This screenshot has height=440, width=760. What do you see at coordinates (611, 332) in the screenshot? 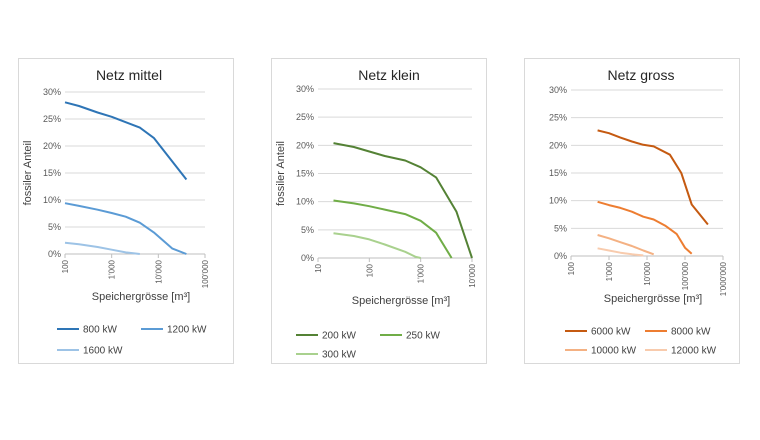
I see `legend-label: 6000 kW` at bounding box center [611, 332].